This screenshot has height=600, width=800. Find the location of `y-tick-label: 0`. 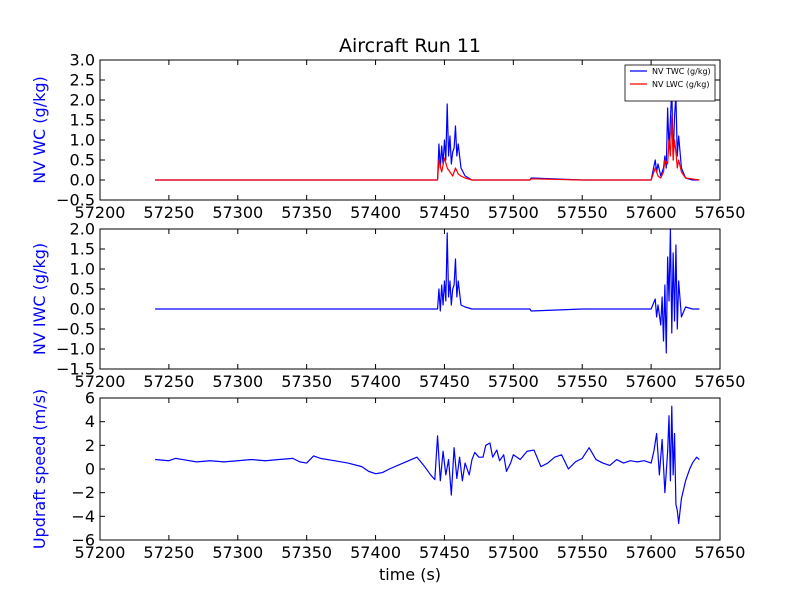

y-tick-label: 0 is located at coordinates (90, 469).